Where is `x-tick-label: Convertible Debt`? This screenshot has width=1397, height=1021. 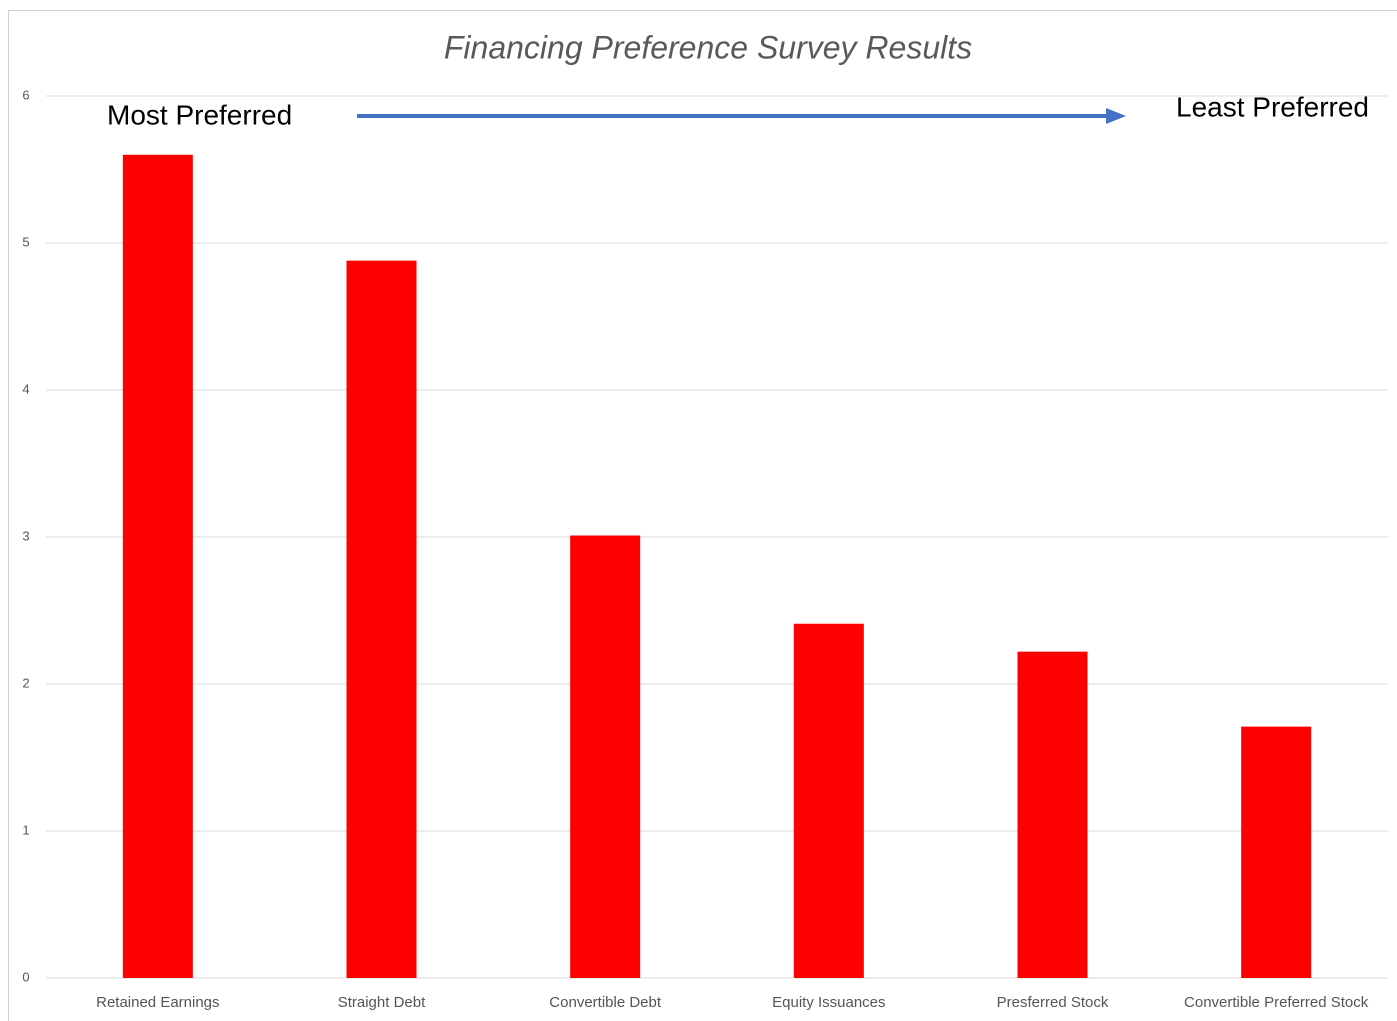 x-tick-label: Convertible Debt is located at coordinates (605, 1002).